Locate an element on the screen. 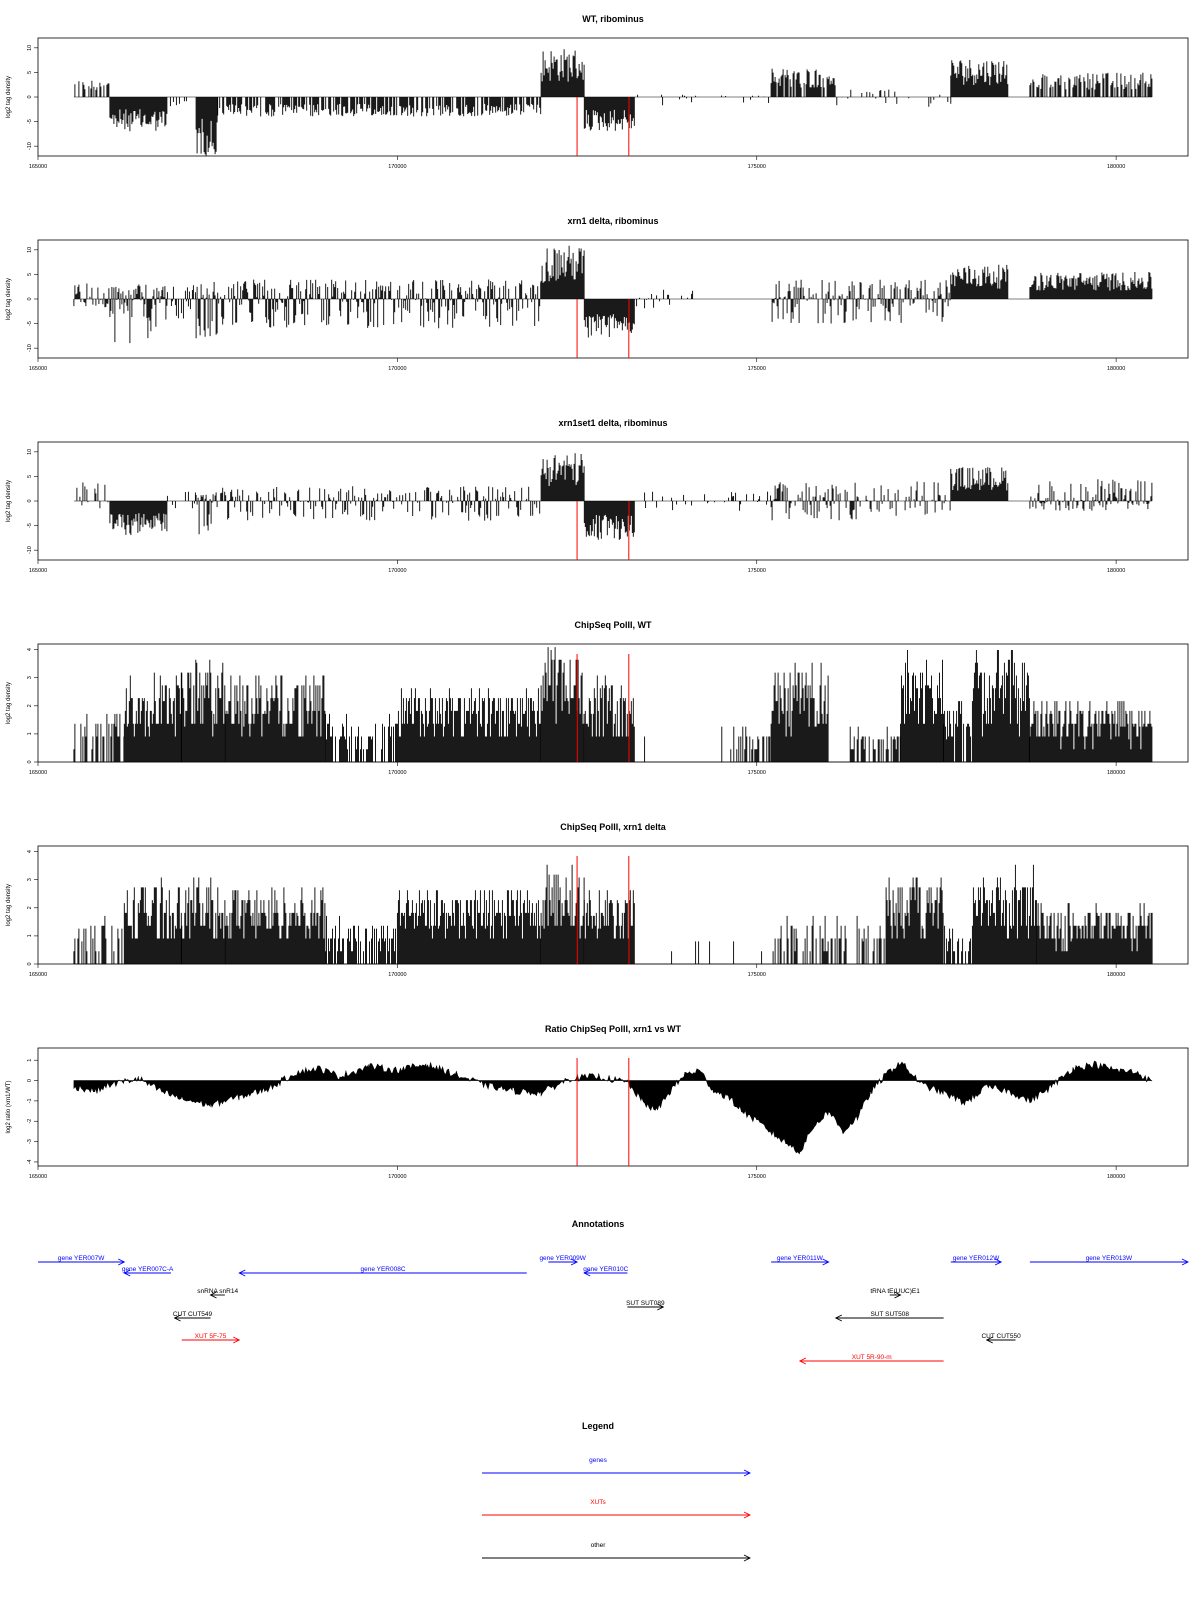 The width and height of the screenshot is (1200, 1600). annotation-label: gene YER007C-A is located at coordinates (148, 1269).